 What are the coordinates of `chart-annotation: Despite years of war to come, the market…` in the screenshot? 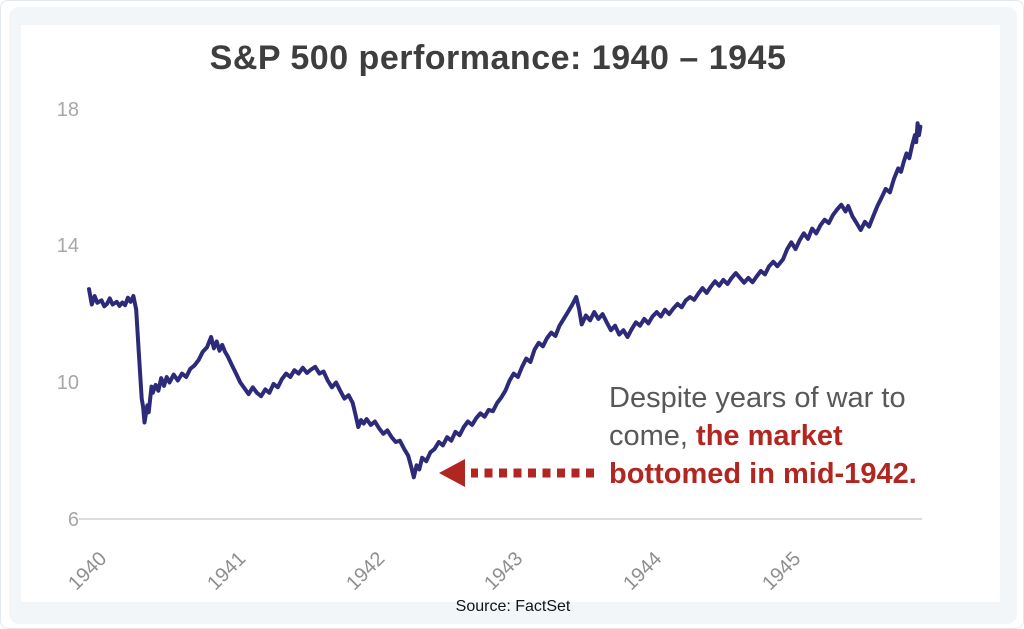 It's located at (804, 436).